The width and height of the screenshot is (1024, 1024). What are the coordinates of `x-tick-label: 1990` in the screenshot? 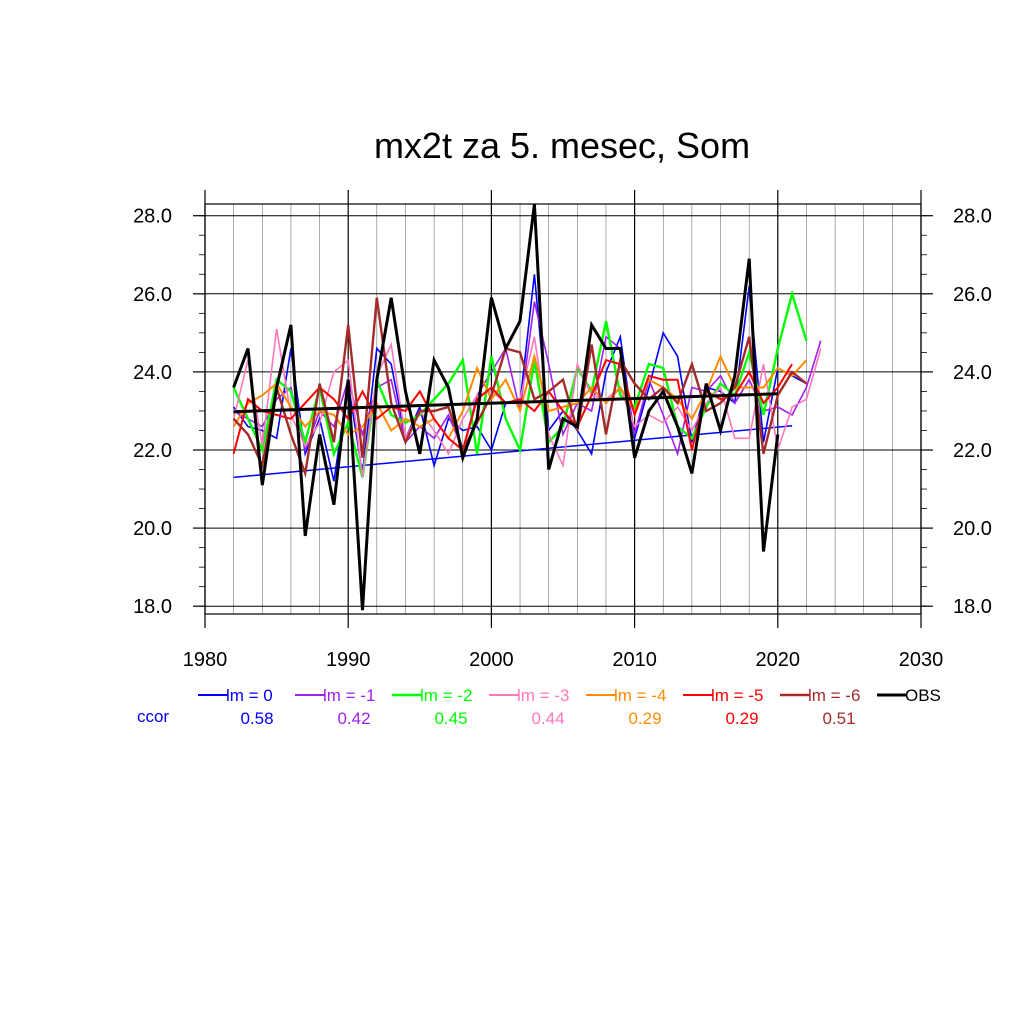 It's located at (348, 660).